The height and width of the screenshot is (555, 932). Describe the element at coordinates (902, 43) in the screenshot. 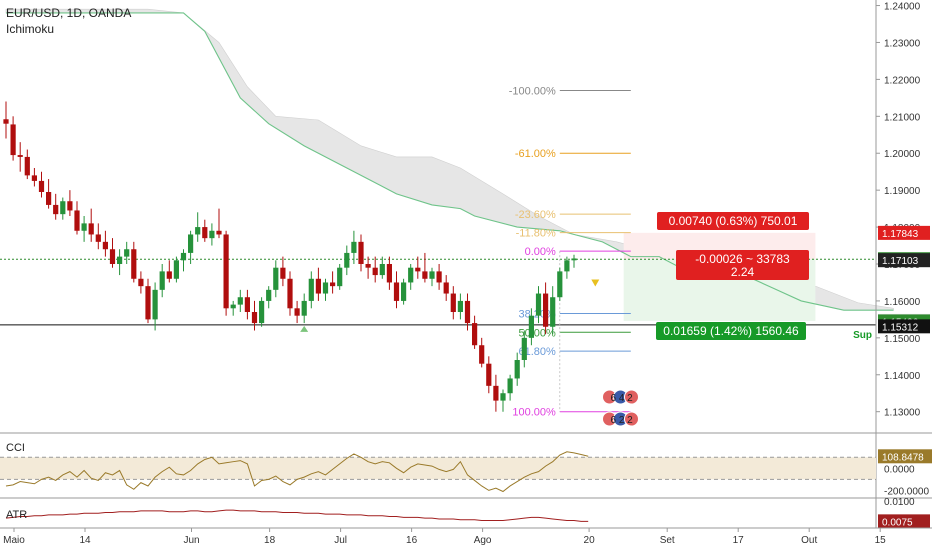

I see `price-axis-label: 1.23000` at that location.